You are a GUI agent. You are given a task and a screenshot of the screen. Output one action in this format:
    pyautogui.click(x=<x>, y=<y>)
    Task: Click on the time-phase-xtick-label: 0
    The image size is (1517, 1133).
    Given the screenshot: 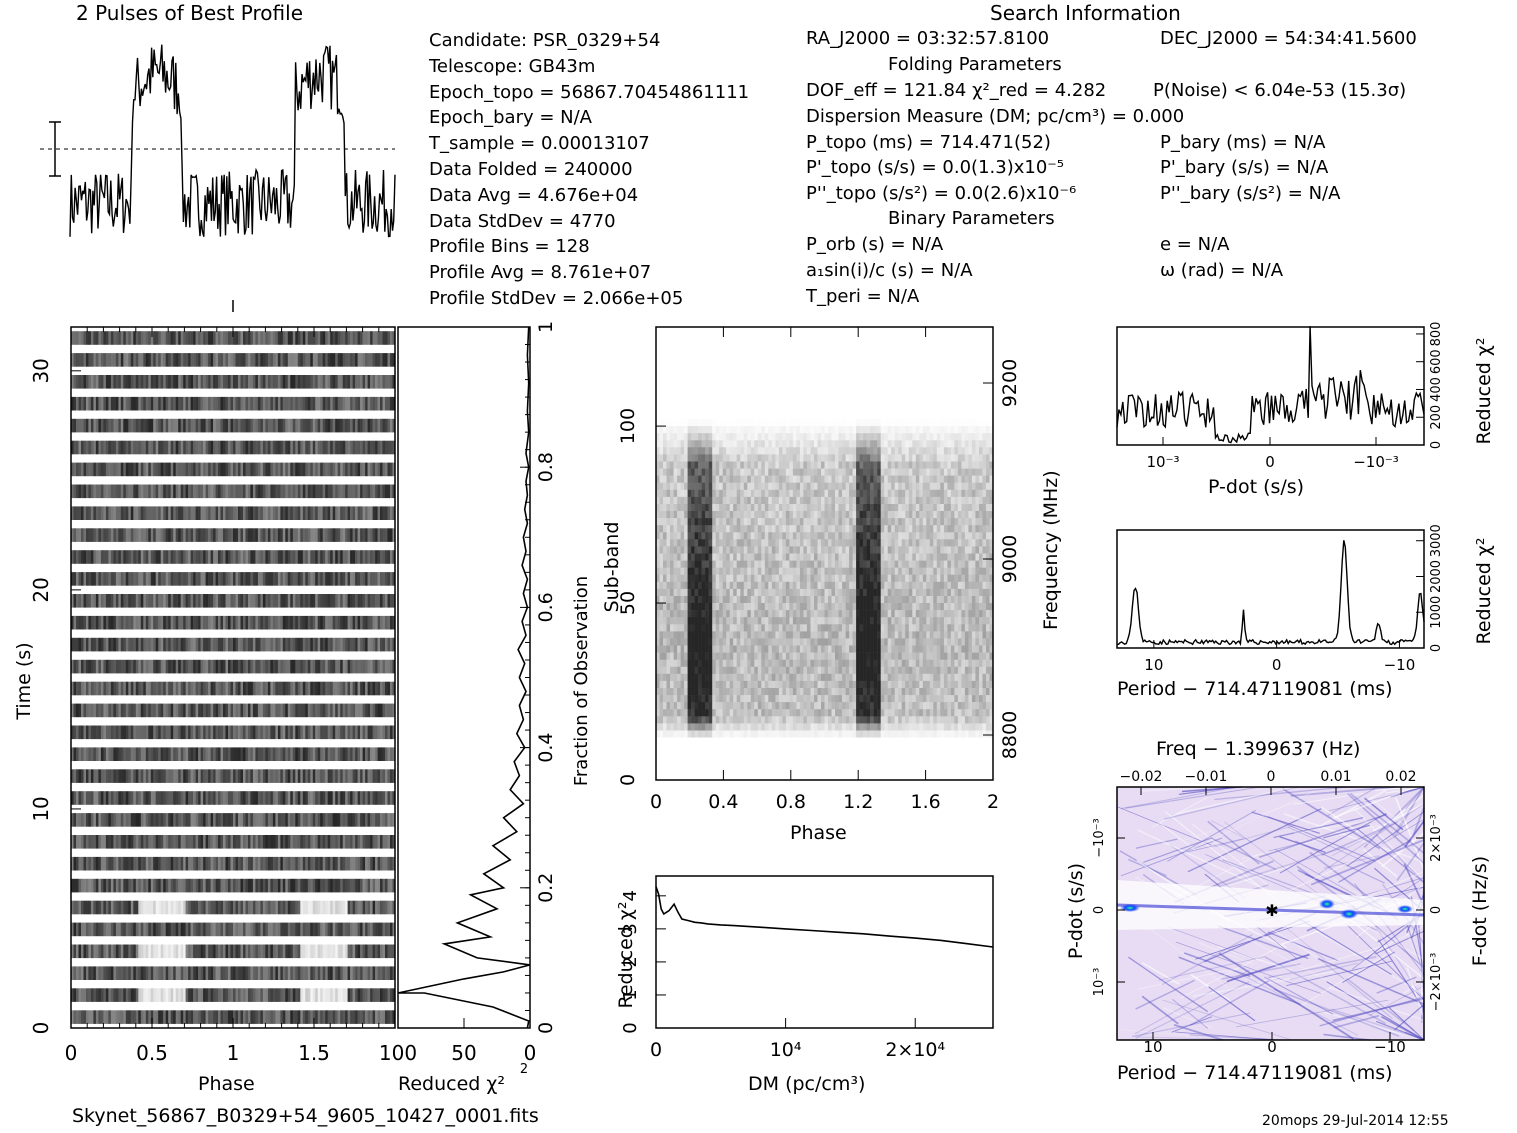 What is the action you would take?
    pyautogui.click(x=71, y=1053)
    